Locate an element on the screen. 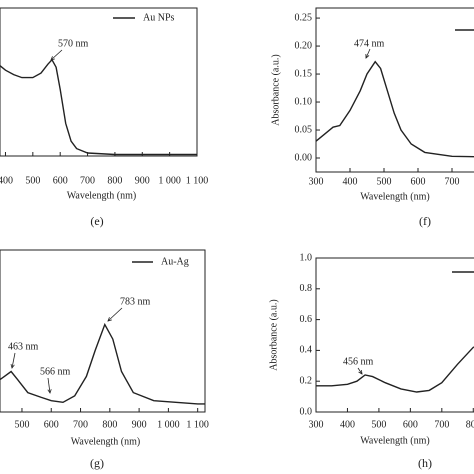 This screenshot has height=474, width=474. panel-caption: (h) is located at coordinates (425, 463).